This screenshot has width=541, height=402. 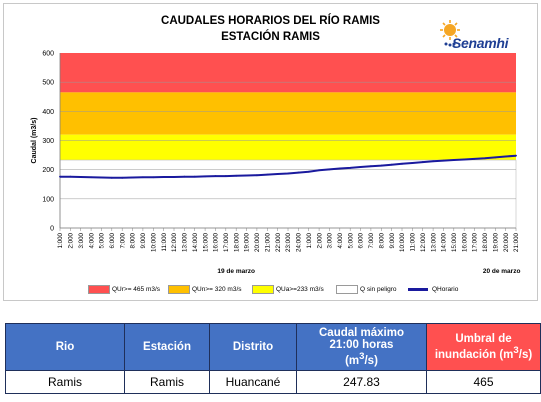 What do you see at coordinates (179, 289) in the screenshot?
I see `legend-swatch-orange` at bounding box center [179, 289].